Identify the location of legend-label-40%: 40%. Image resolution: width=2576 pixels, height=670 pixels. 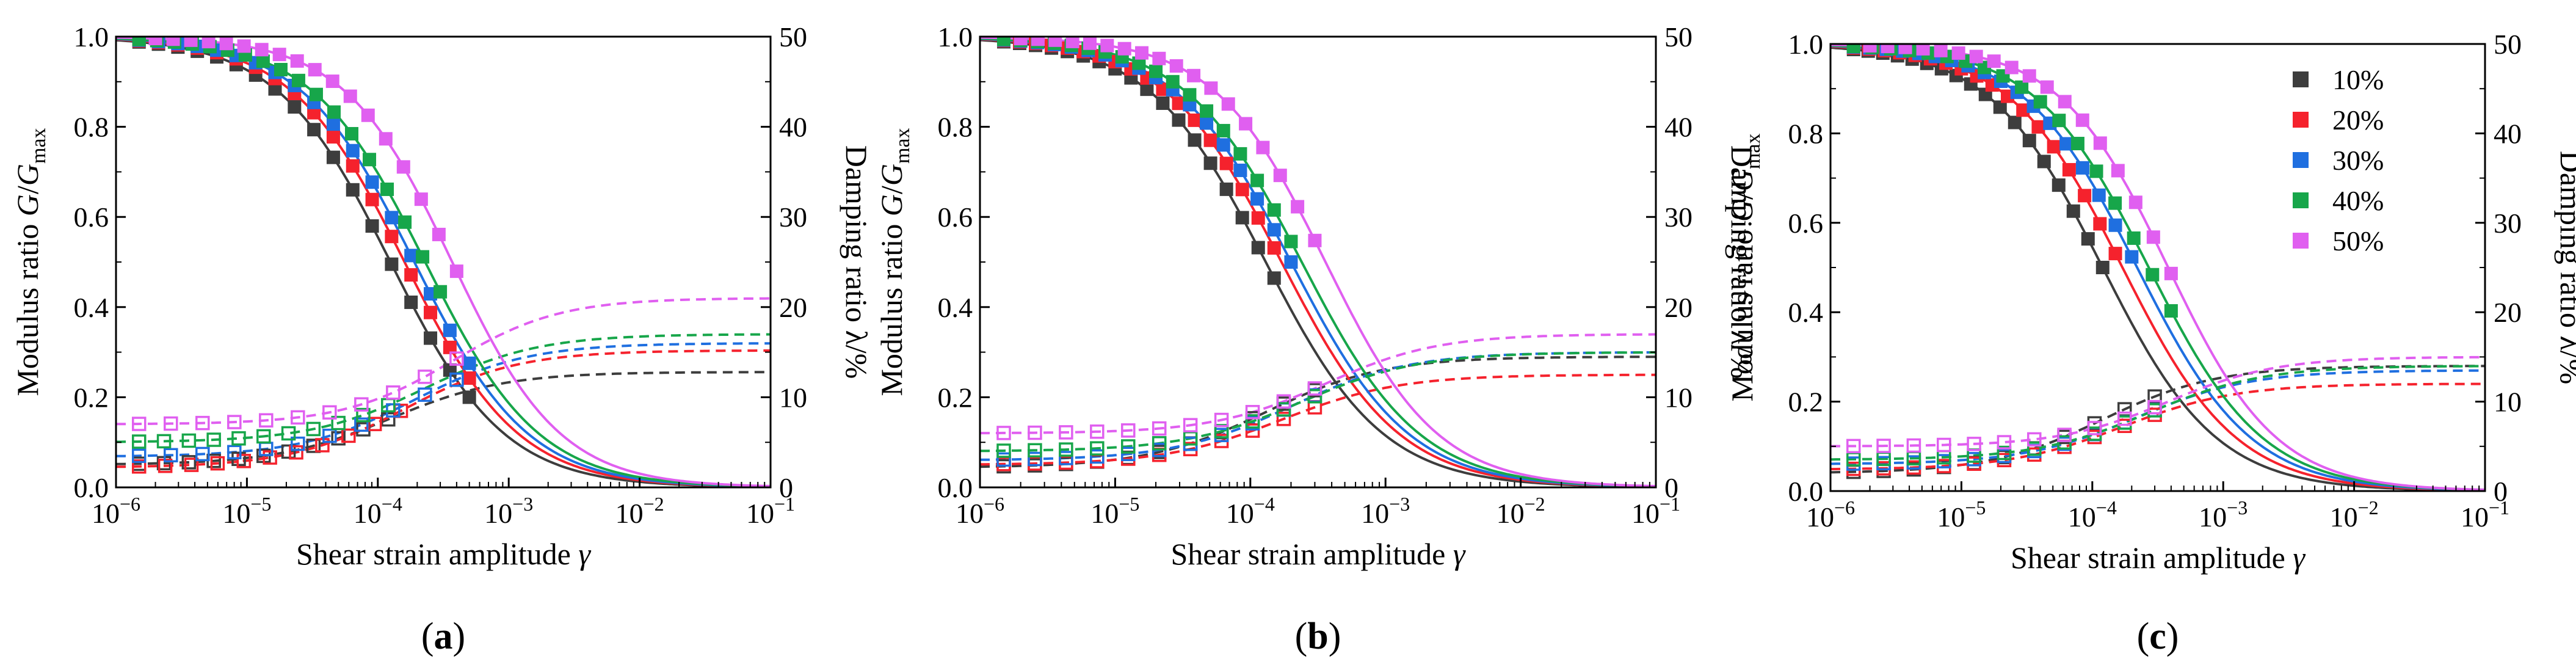
(2358, 200).